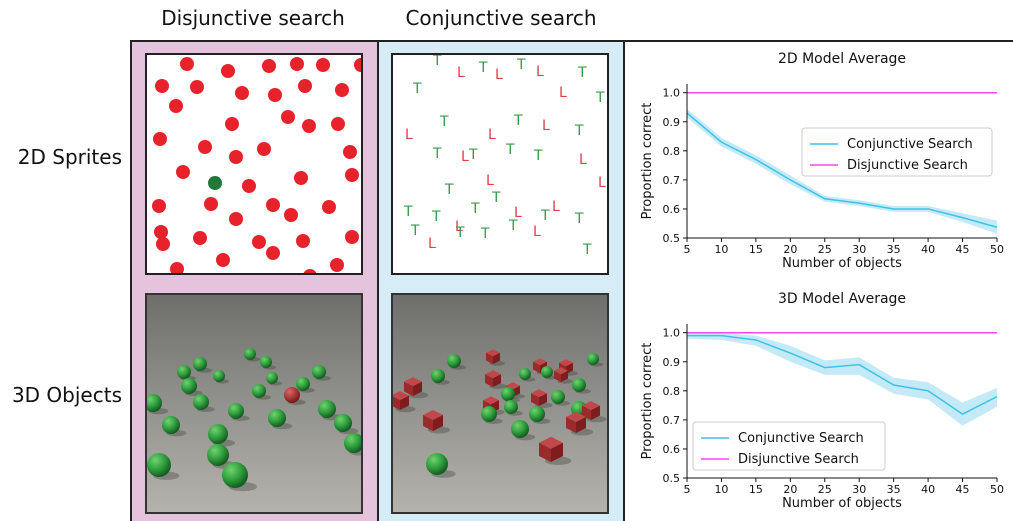 The width and height of the screenshot is (1013, 521). Describe the element at coordinates (790, 489) in the screenshot. I see `x-tick-label: 20` at that location.